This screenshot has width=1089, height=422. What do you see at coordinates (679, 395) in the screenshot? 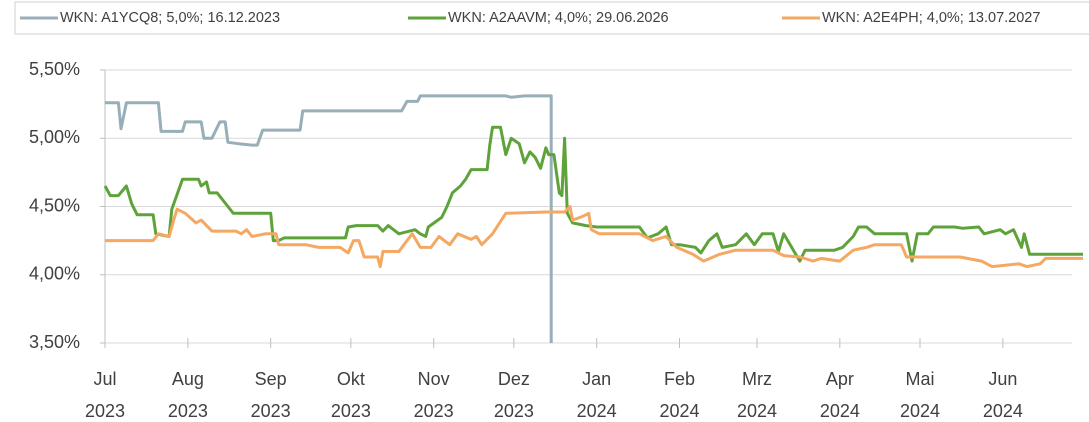
I see `x-tick-label: Feb 2024` at bounding box center [679, 395].